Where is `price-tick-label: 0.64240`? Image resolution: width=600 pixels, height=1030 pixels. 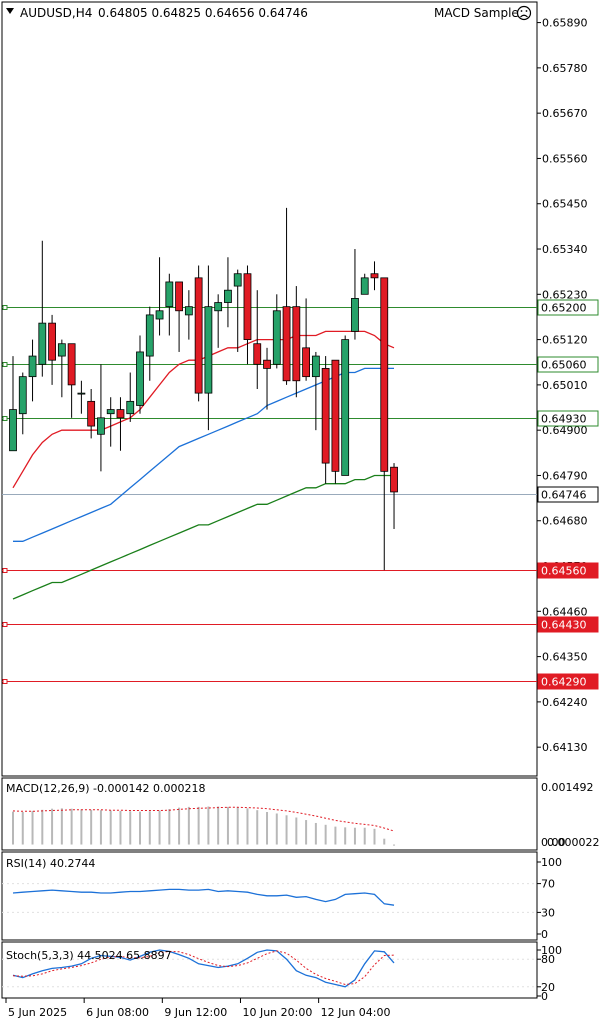 price-tick-label: 0.64240 is located at coordinates (565, 702).